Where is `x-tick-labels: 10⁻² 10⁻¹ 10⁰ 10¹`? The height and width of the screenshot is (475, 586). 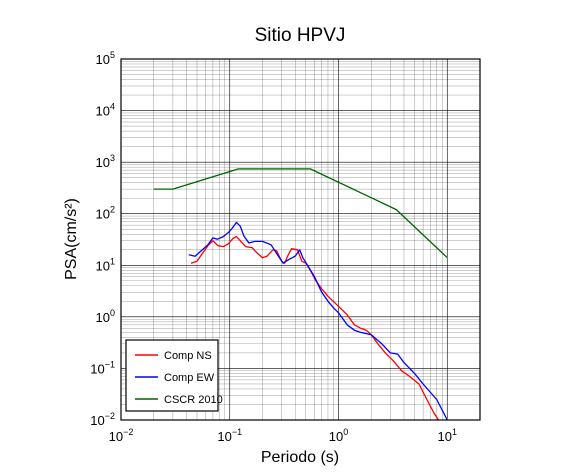
x-tick-labels: 10⁻² 10⁻¹ 10⁰ 10¹ is located at coordinates (283, 435).